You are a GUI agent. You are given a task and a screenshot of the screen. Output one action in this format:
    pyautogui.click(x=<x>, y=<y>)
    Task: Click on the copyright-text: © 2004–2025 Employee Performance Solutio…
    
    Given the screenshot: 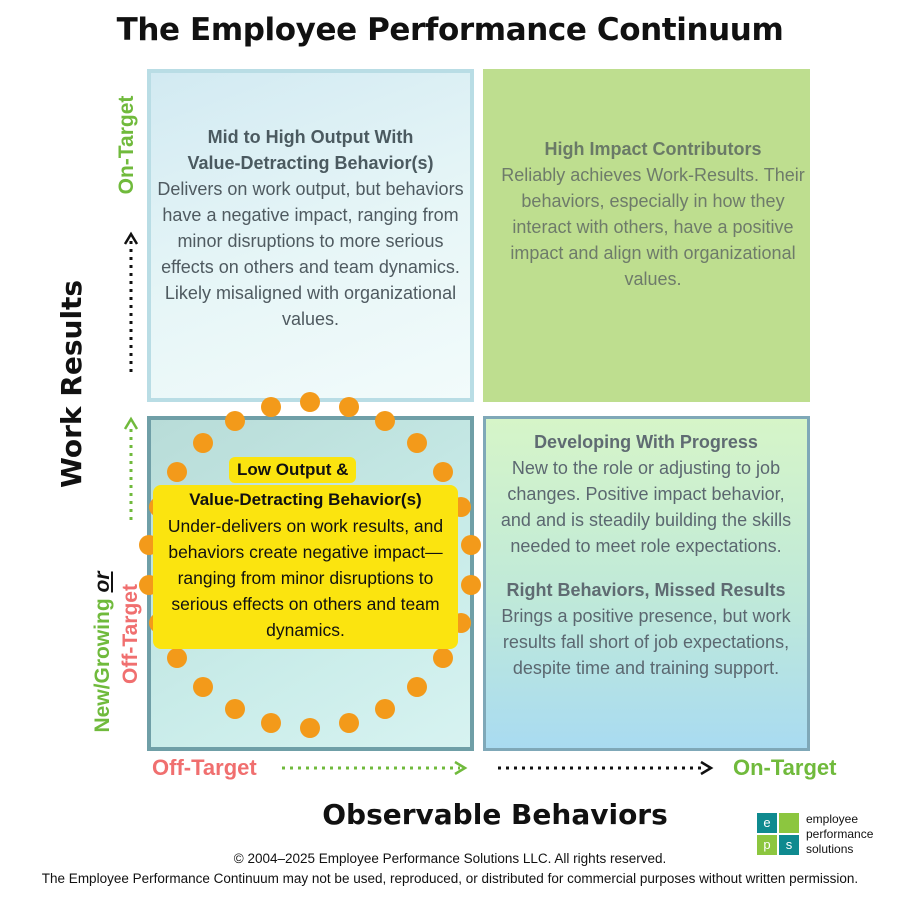 What is the action you would take?
    pyautogui.click(x=450, y=858)
    